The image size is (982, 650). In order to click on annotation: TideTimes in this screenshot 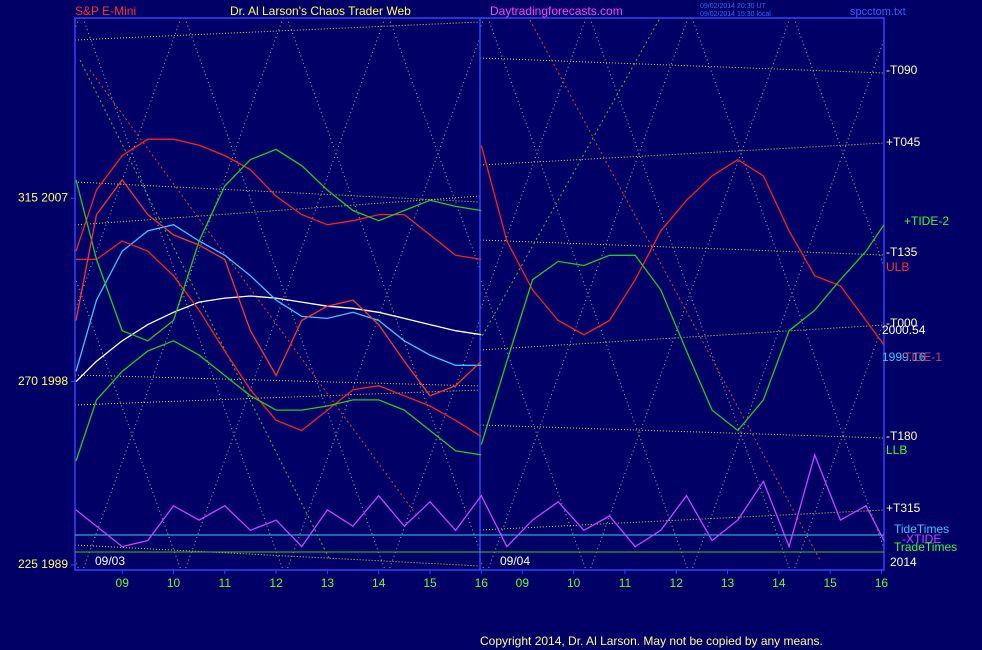, I will do `click(921, 529)`.